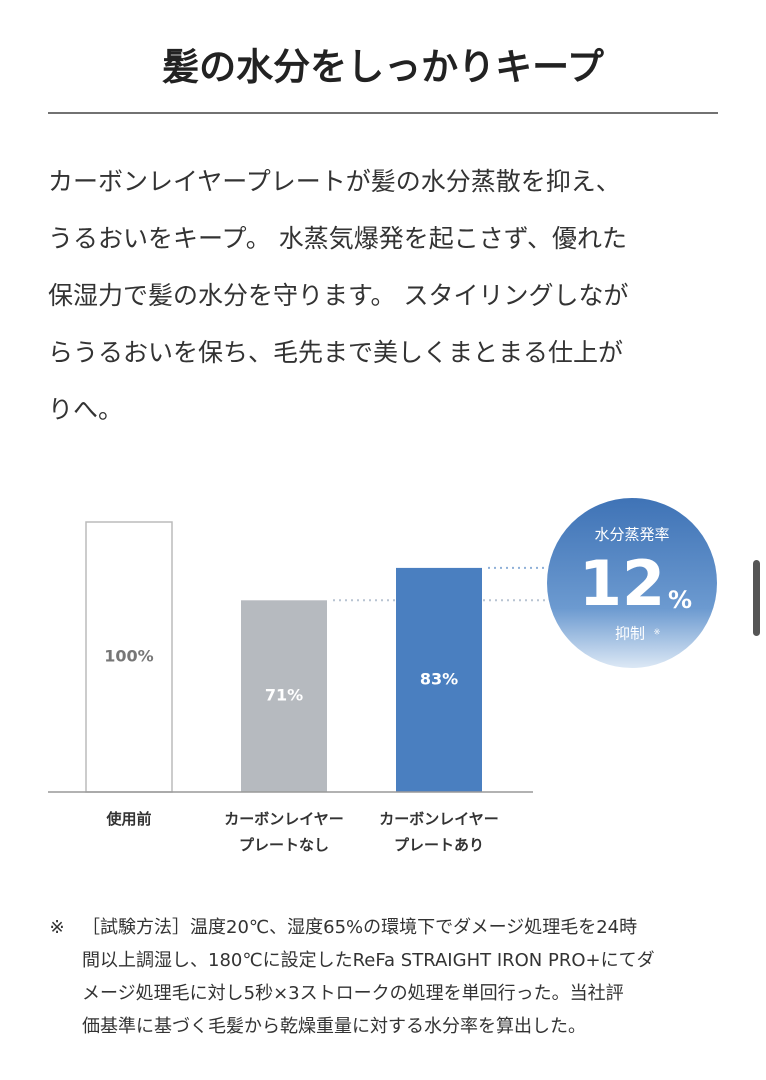 Image resolution: width=766 pixels, height=1080 pixels. I want to click on category-box: カーボンレイヤープレートあり, so click(439, 832).